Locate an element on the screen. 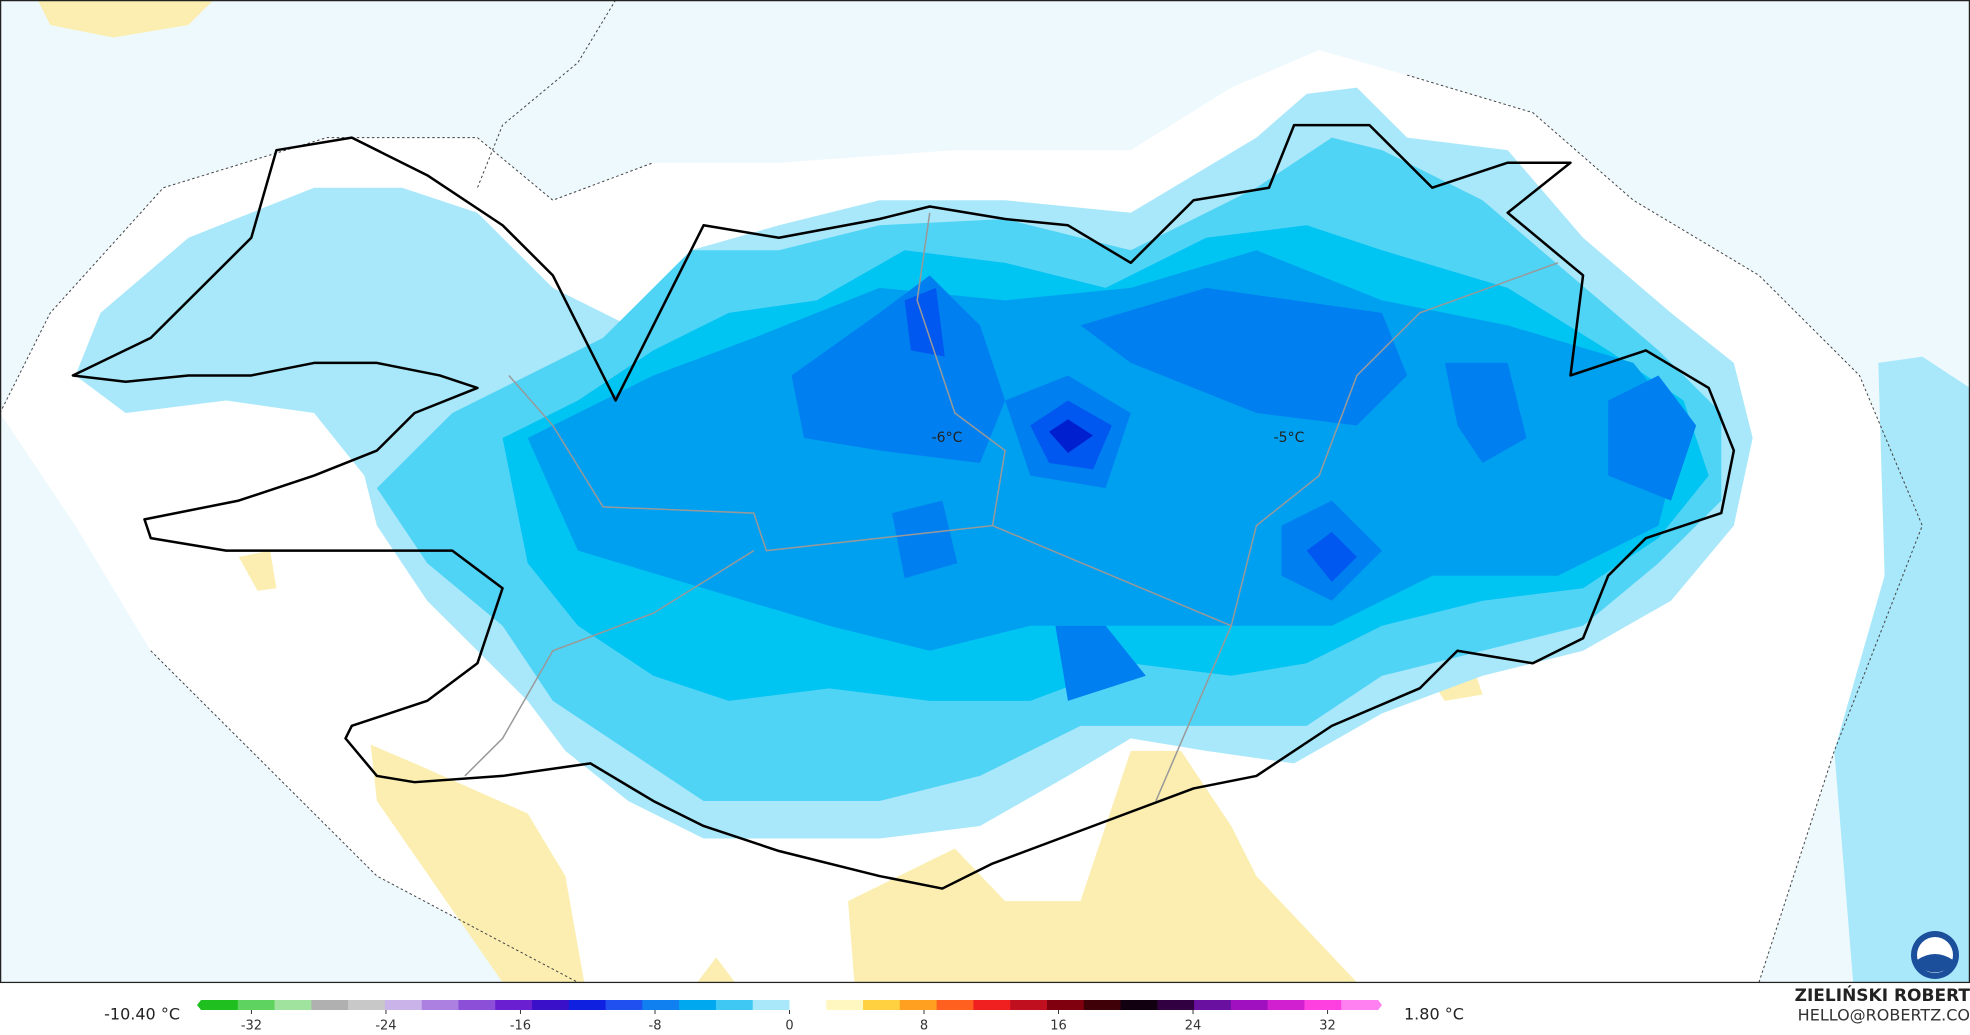  max-label: 1.80 °C is located at coordinates (1434, 1014).